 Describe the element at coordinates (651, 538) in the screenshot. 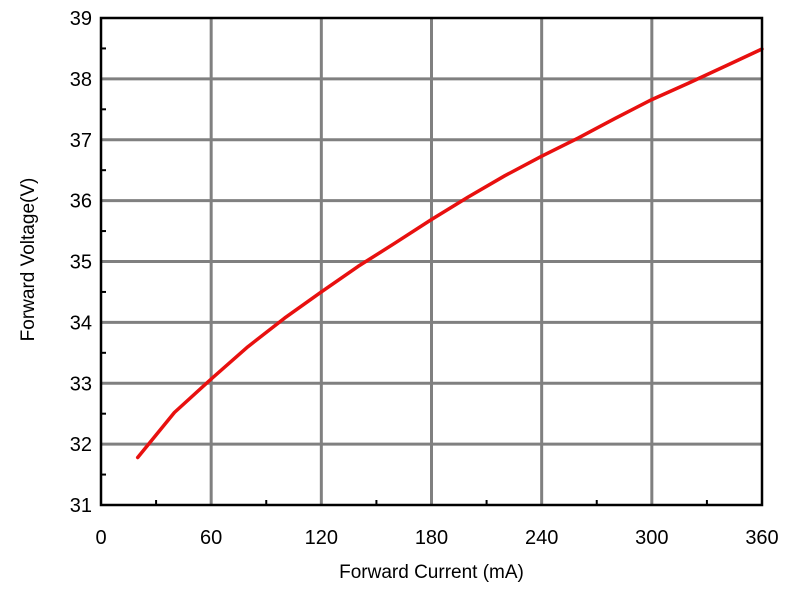

I see `x-tick-label: 300` at that location.